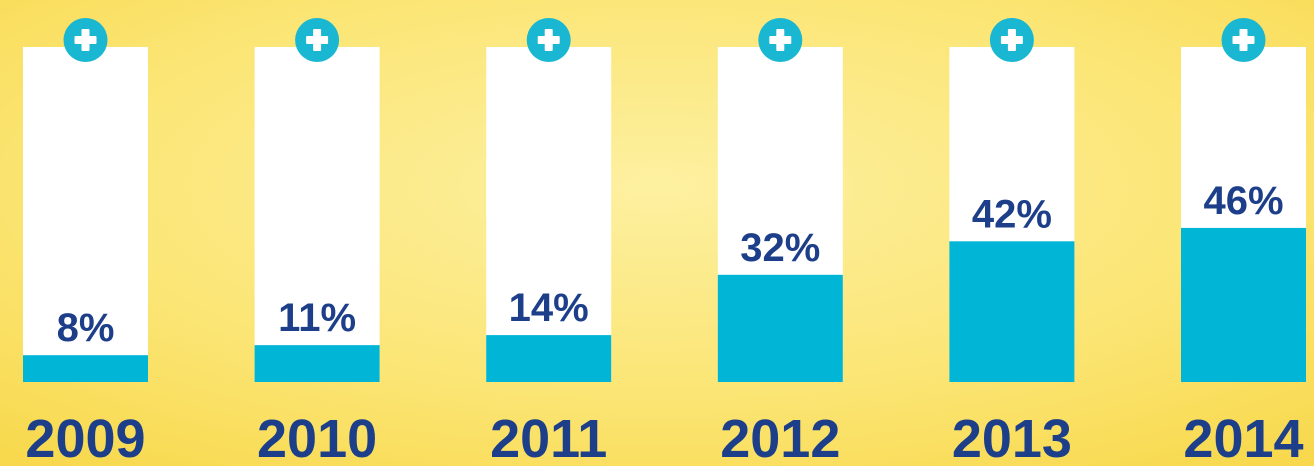  Describe the element at coordinates (549, 308) in the screenshot. I see `value-label: 14%` at that location.